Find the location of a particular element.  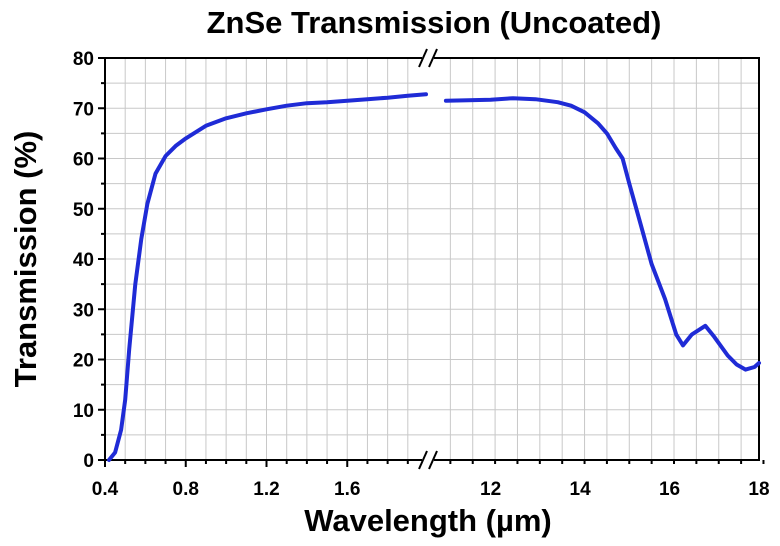

y-tick-label: 30 is located at coordinates (83, 310).